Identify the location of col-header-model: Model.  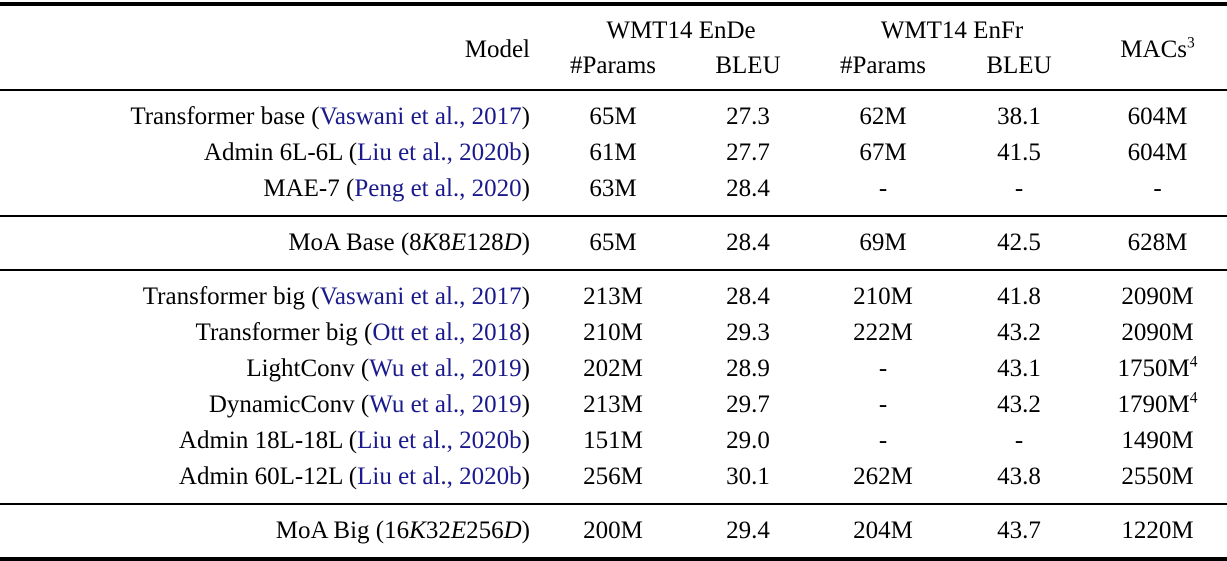
(497, 49).